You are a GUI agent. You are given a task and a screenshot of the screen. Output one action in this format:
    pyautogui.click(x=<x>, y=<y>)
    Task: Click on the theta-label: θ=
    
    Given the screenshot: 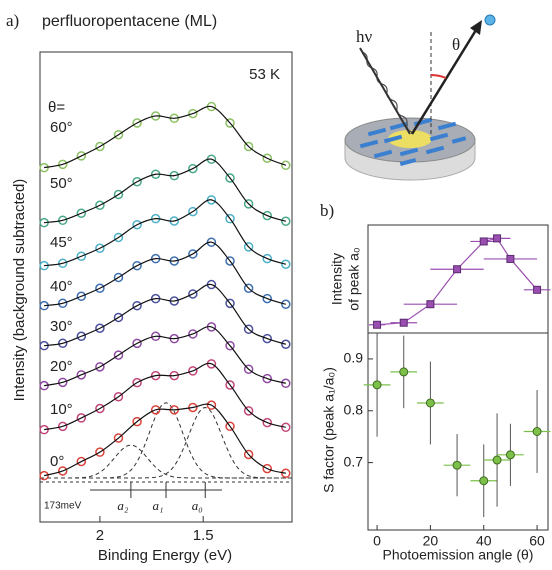 What is the action you would take?
    pyautogui.click(x=56, y=107)
    